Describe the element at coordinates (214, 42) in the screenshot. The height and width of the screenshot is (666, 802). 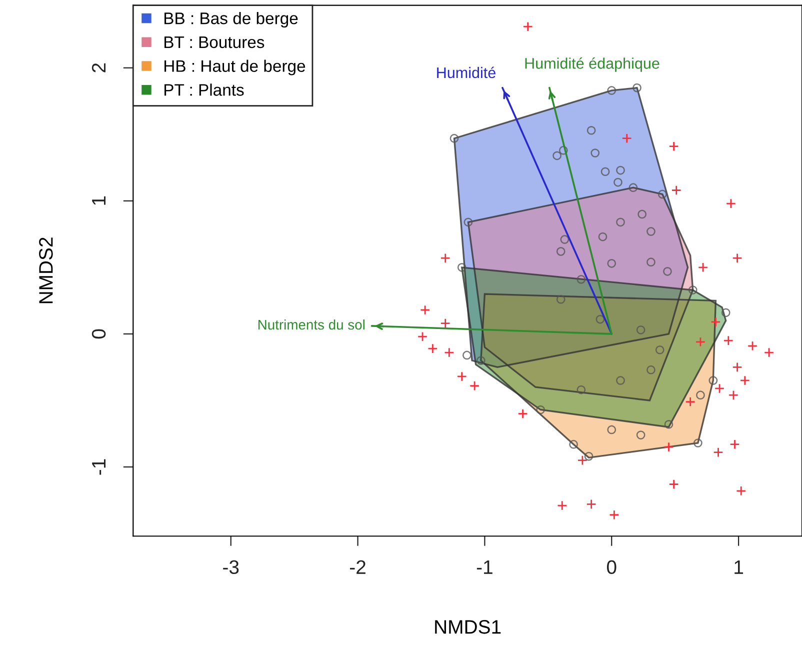
I see `legend-label: BT : Boutures` at that location.